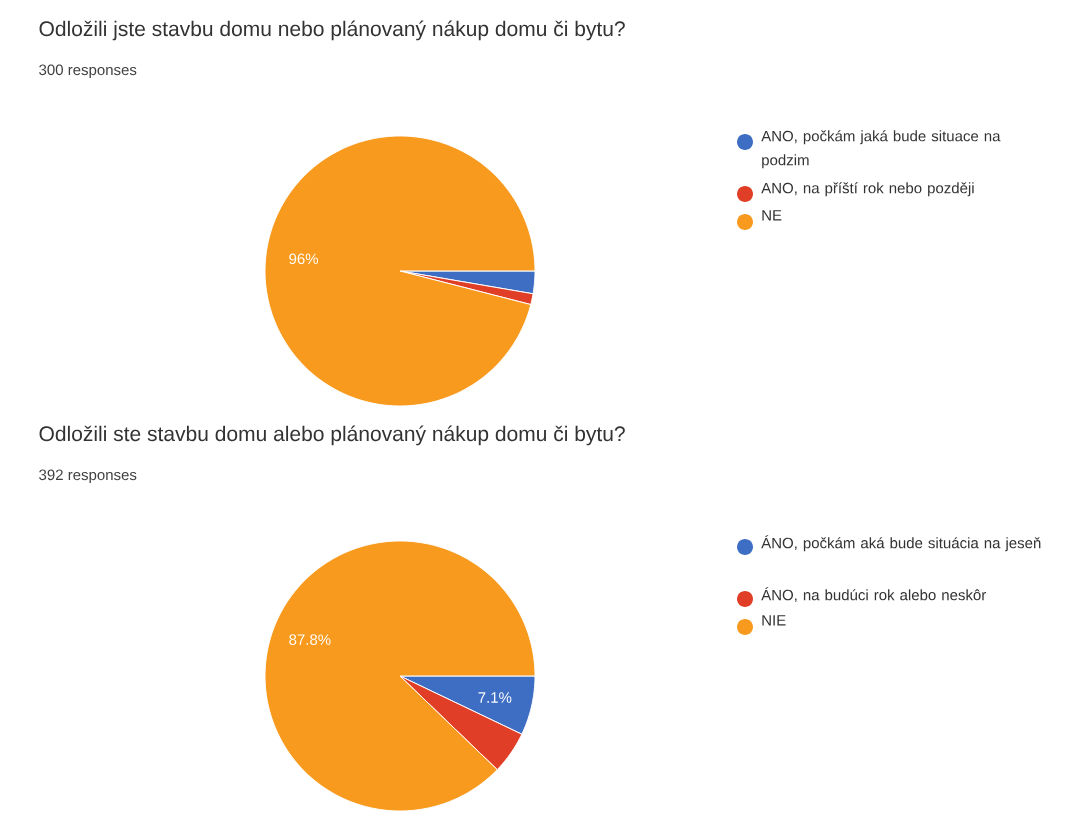  I want to click on data-label: 96%, so click(304, 259).